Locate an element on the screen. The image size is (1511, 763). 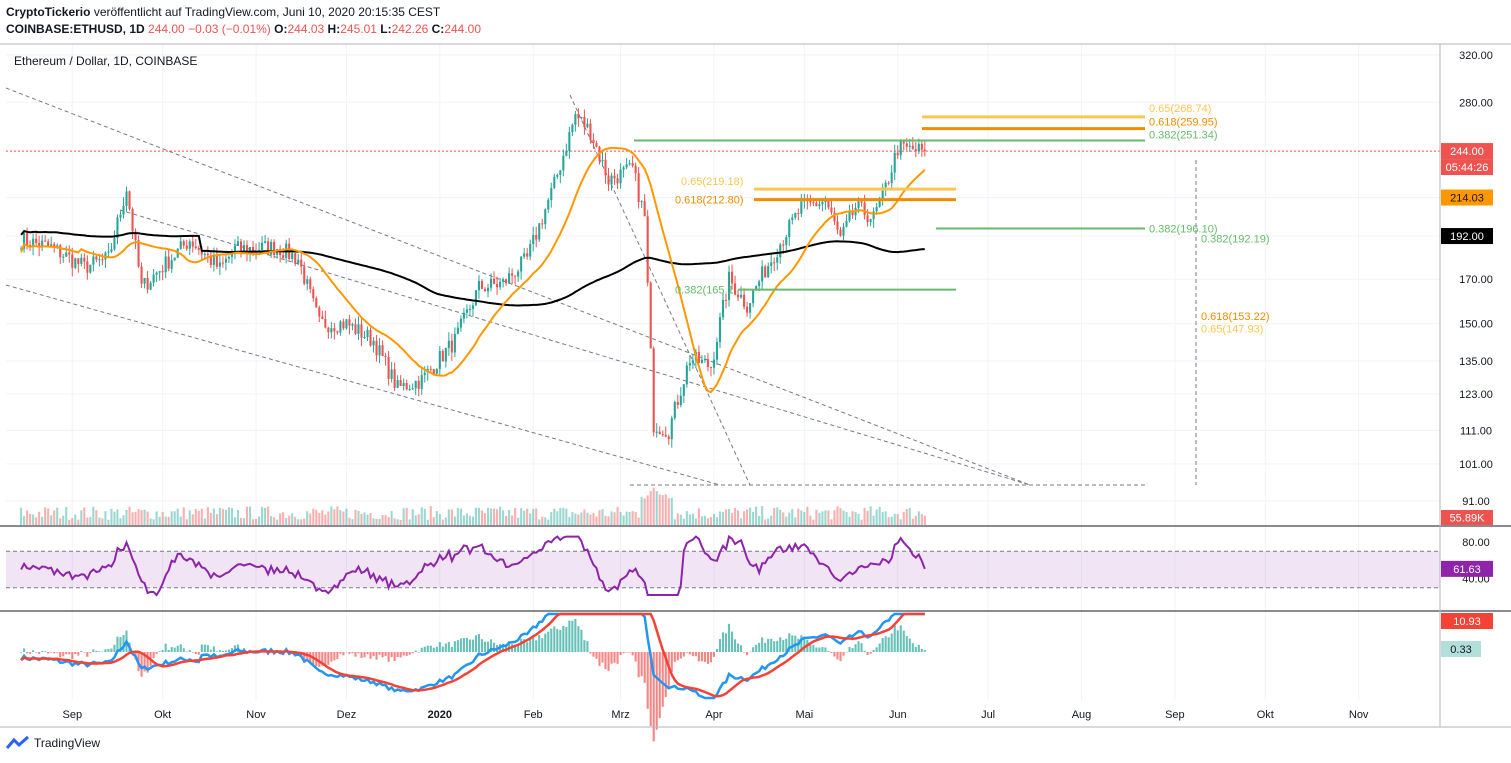
volume-value-label: 55.89K is located at coordinates (1468, 519).